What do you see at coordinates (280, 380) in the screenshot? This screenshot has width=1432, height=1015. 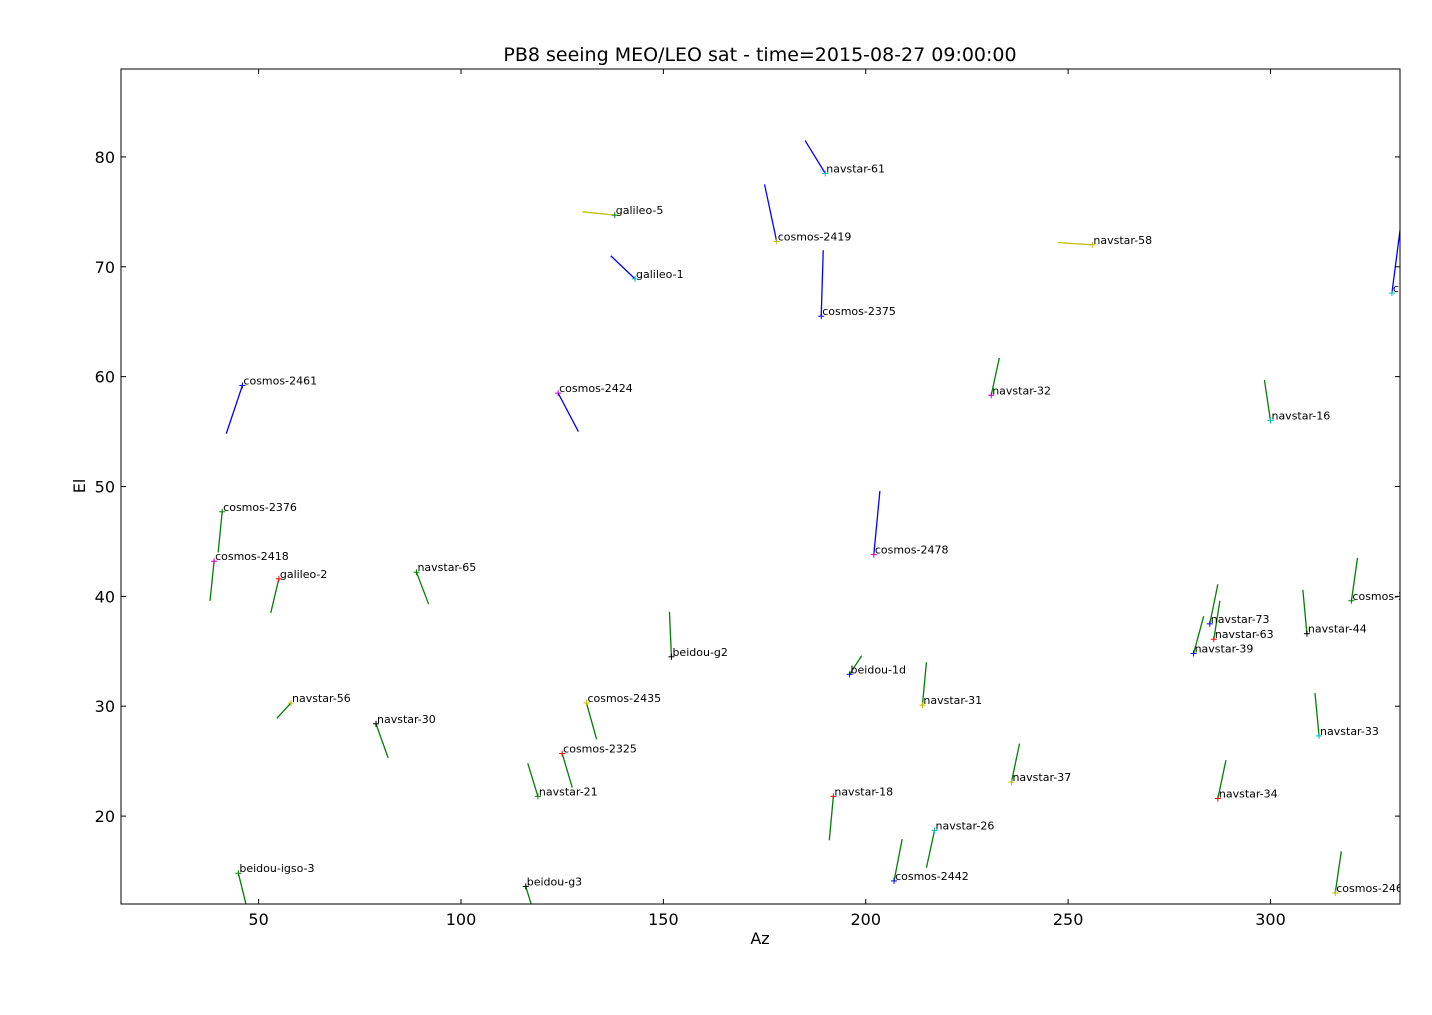 I see `label-cosmos-2461: cosmos-2461` at bounding box center [280, 380].